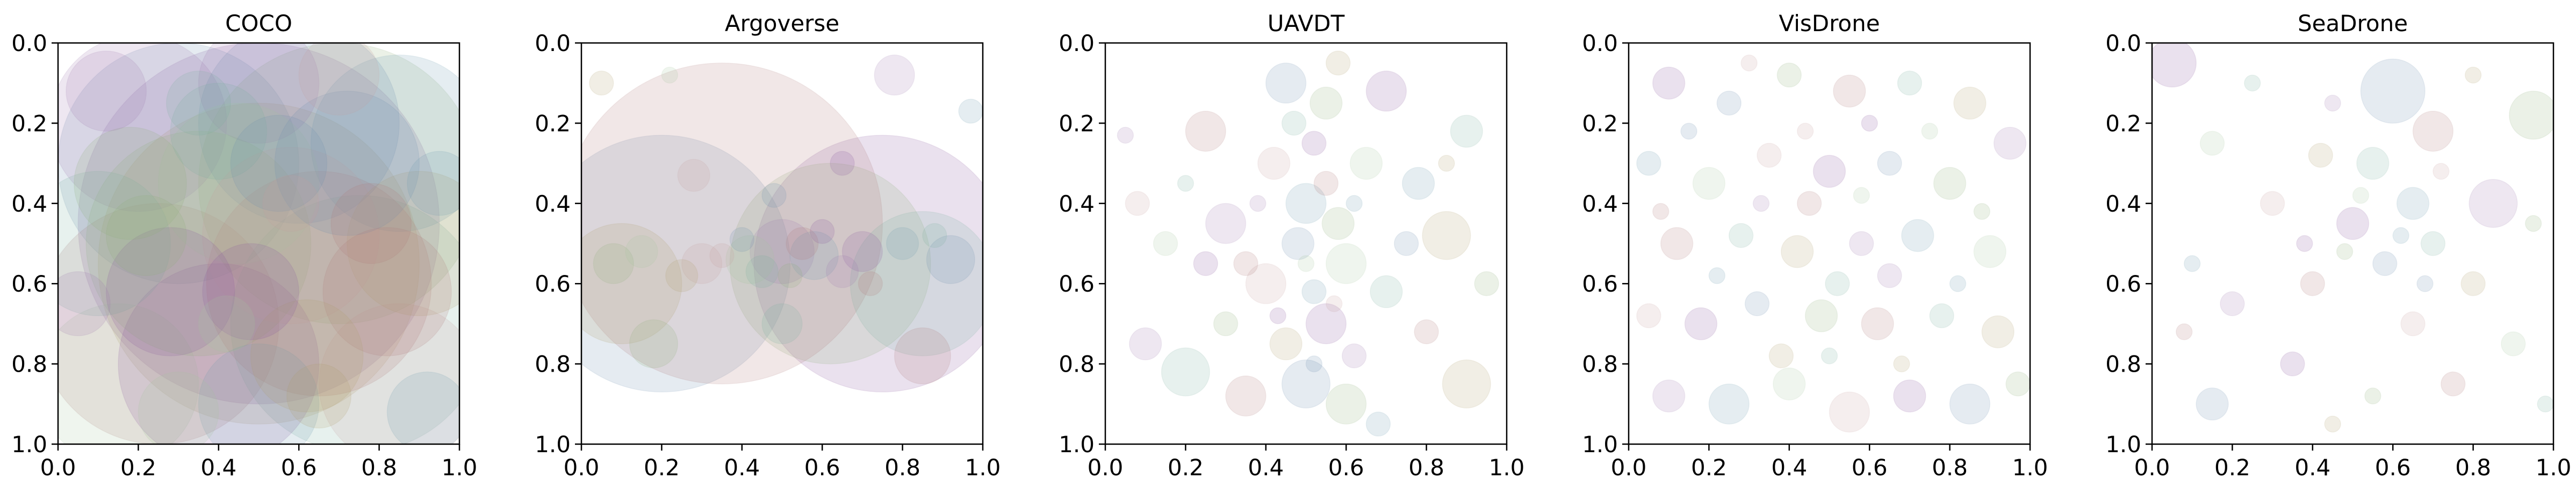 This screenshot has height=493, width=2576. Describe the element at coordinates (299, 468) in the screenshot. I see `x-tick-label: 0.6` at that location.